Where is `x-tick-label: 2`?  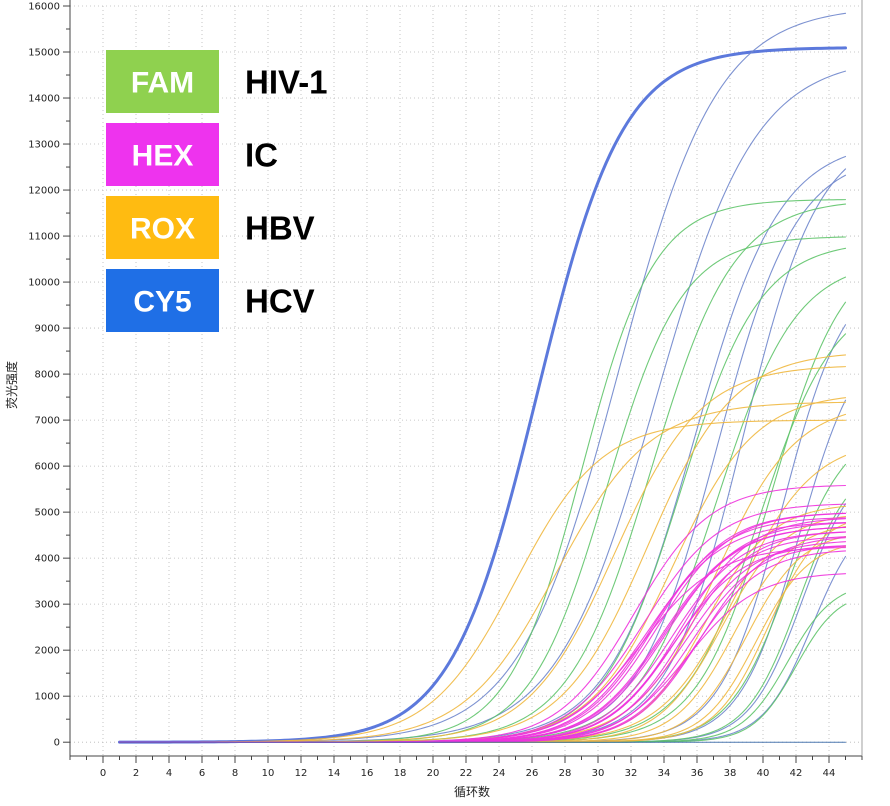 x-tick-label: 2 is located at coordinates (136, 773).